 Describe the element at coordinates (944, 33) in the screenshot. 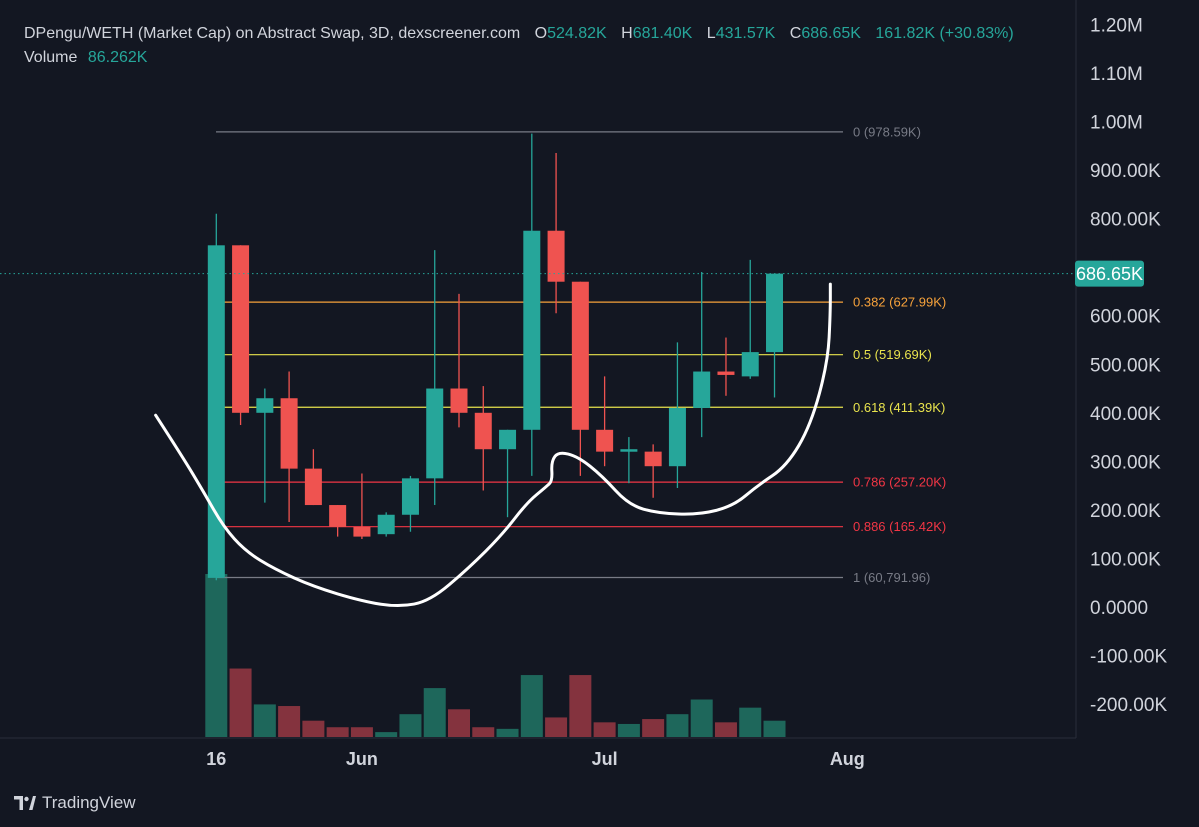

I see `change-value: 161.82K (+30.83%)` at that location.